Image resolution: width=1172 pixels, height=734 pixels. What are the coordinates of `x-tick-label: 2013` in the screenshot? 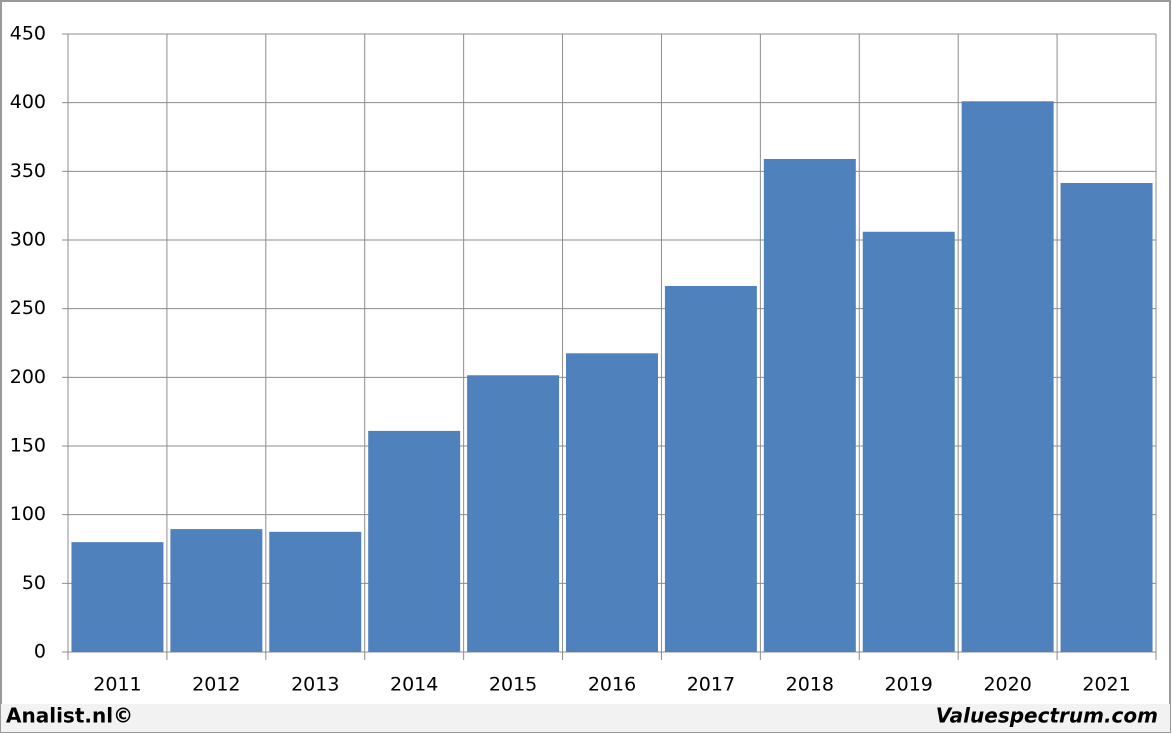 It's located at (315, 685).